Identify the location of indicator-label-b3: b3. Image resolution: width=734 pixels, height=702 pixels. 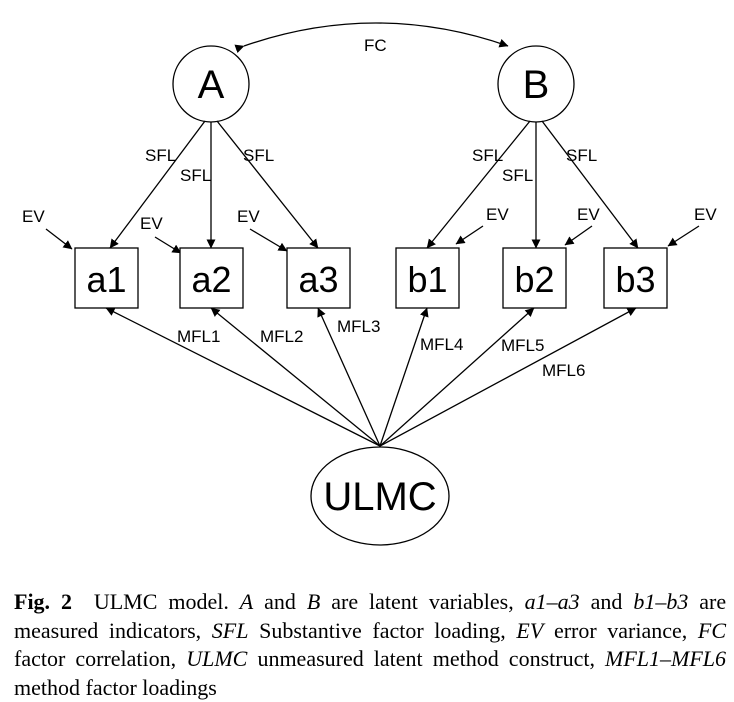
(635, 279).